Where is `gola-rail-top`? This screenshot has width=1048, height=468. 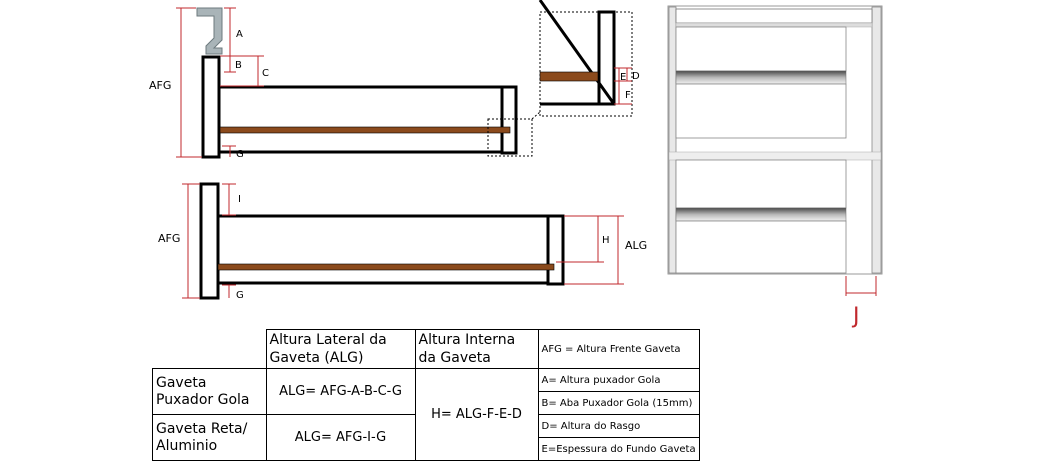
gola-rail-top is located at coordinates (761, 77).